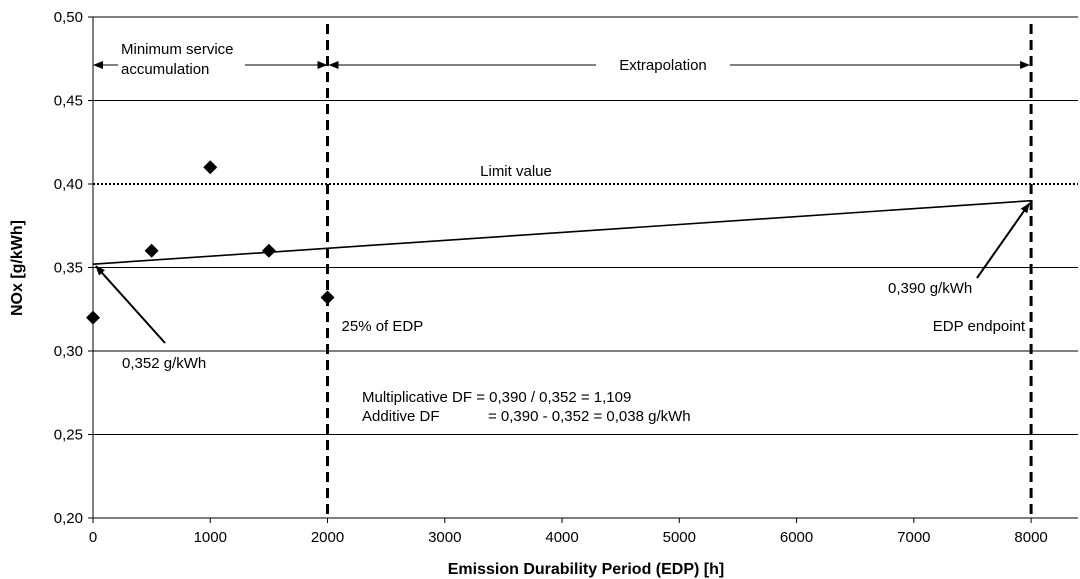  I want to click on y-tick-label: 0,20, so click(68, 518).